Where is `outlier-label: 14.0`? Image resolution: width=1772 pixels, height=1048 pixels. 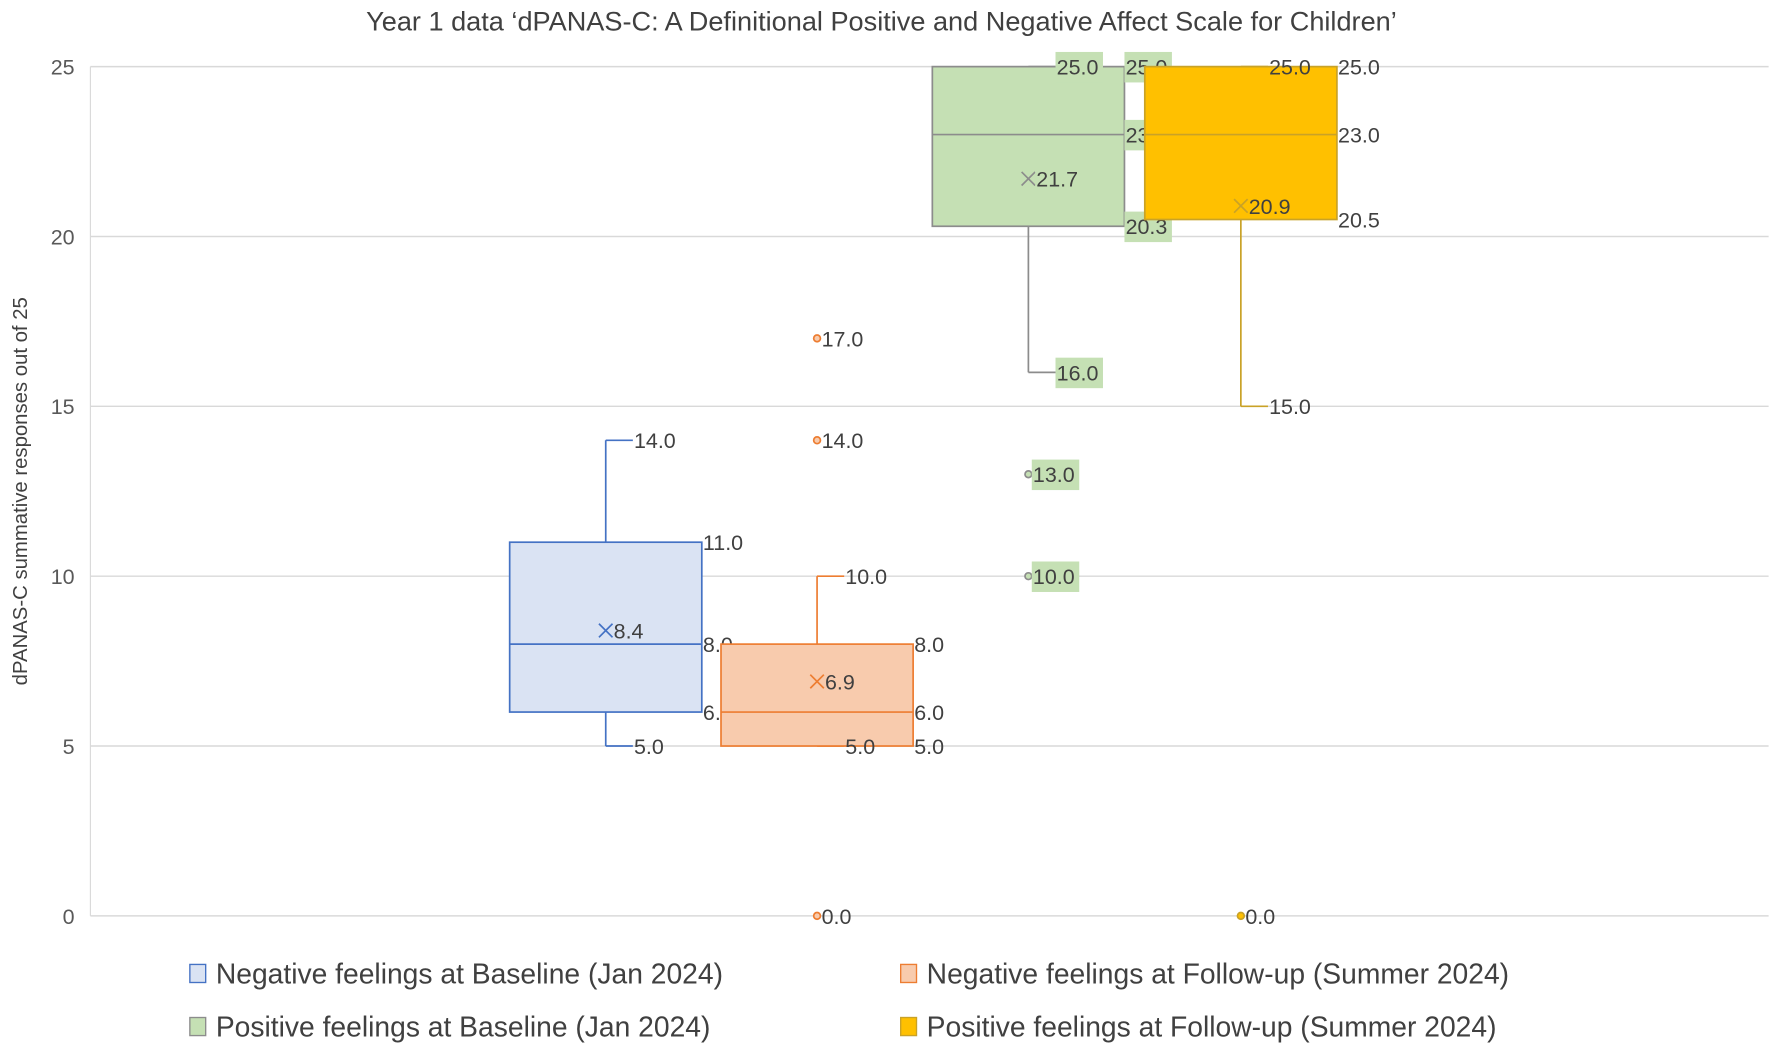
outlier-label: 14.0 is located at coordinates (843, 441).